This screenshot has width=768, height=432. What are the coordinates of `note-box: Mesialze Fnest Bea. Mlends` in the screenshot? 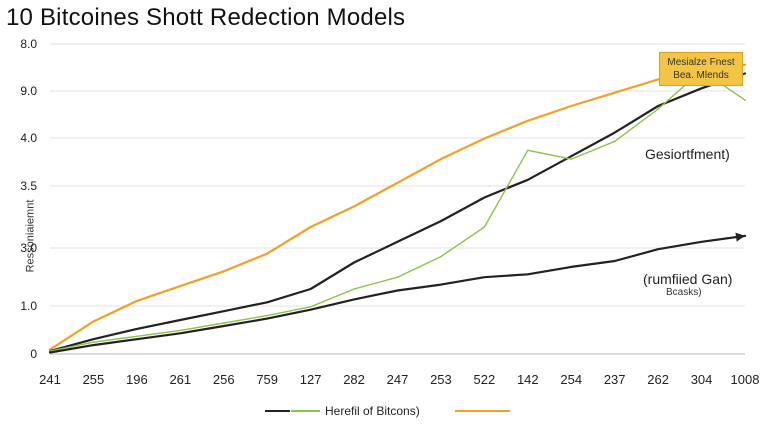 It's located at (701, 69).